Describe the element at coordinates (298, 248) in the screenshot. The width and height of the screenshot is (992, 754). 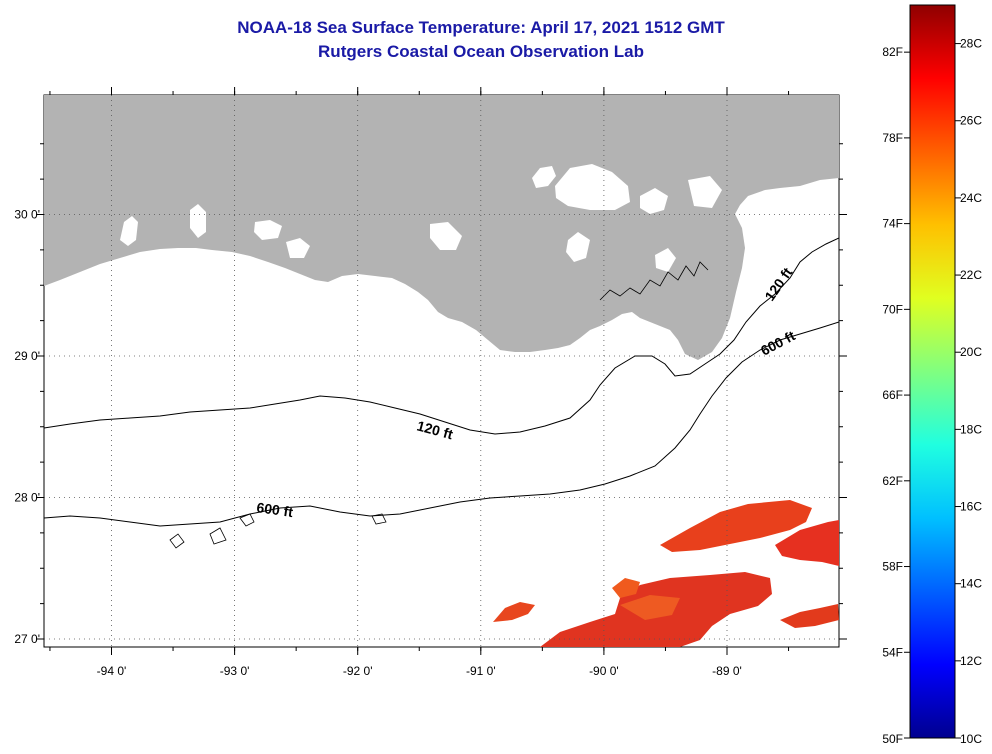
I see `lake-fausse` at that location.